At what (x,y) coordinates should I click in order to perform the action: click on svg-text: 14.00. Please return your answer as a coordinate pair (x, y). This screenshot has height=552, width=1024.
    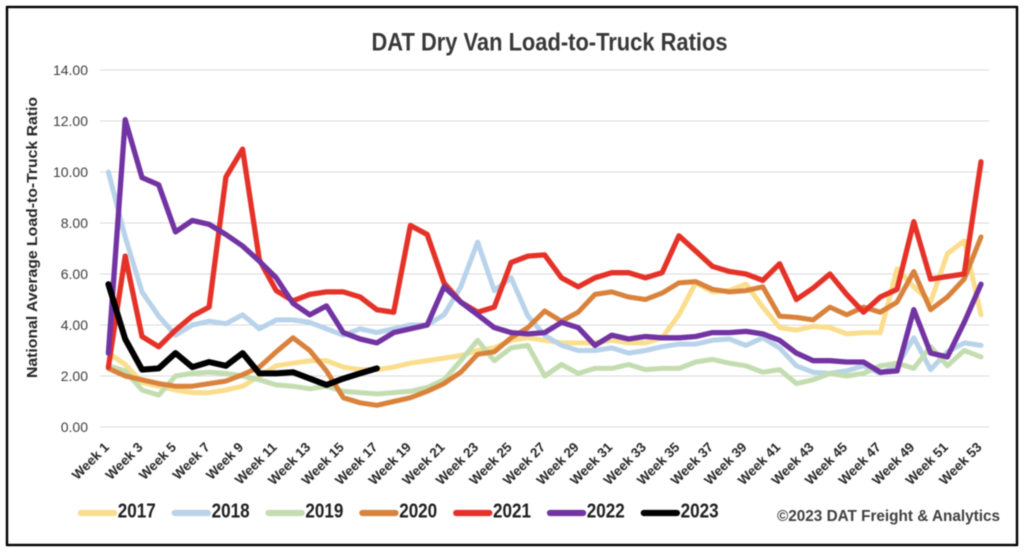
    Looking at the image, I should click on (70, 70).